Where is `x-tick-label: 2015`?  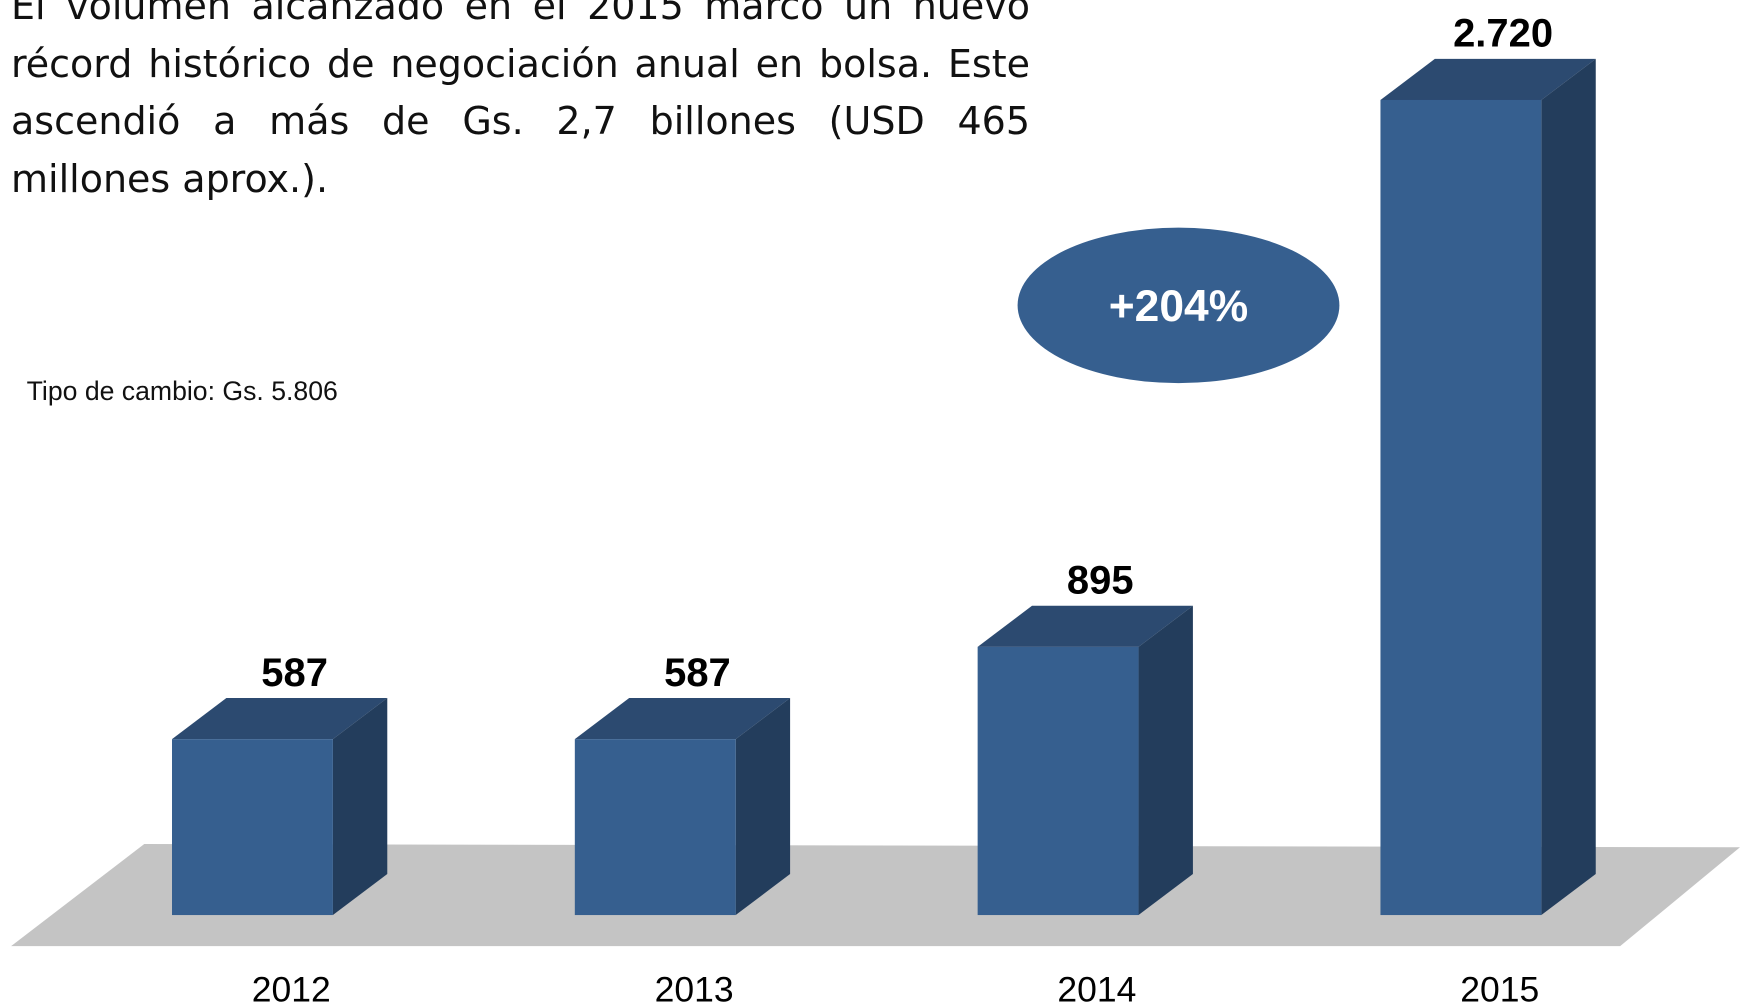
x-tick-label: 2015 is located at coordinates (1499, 987).